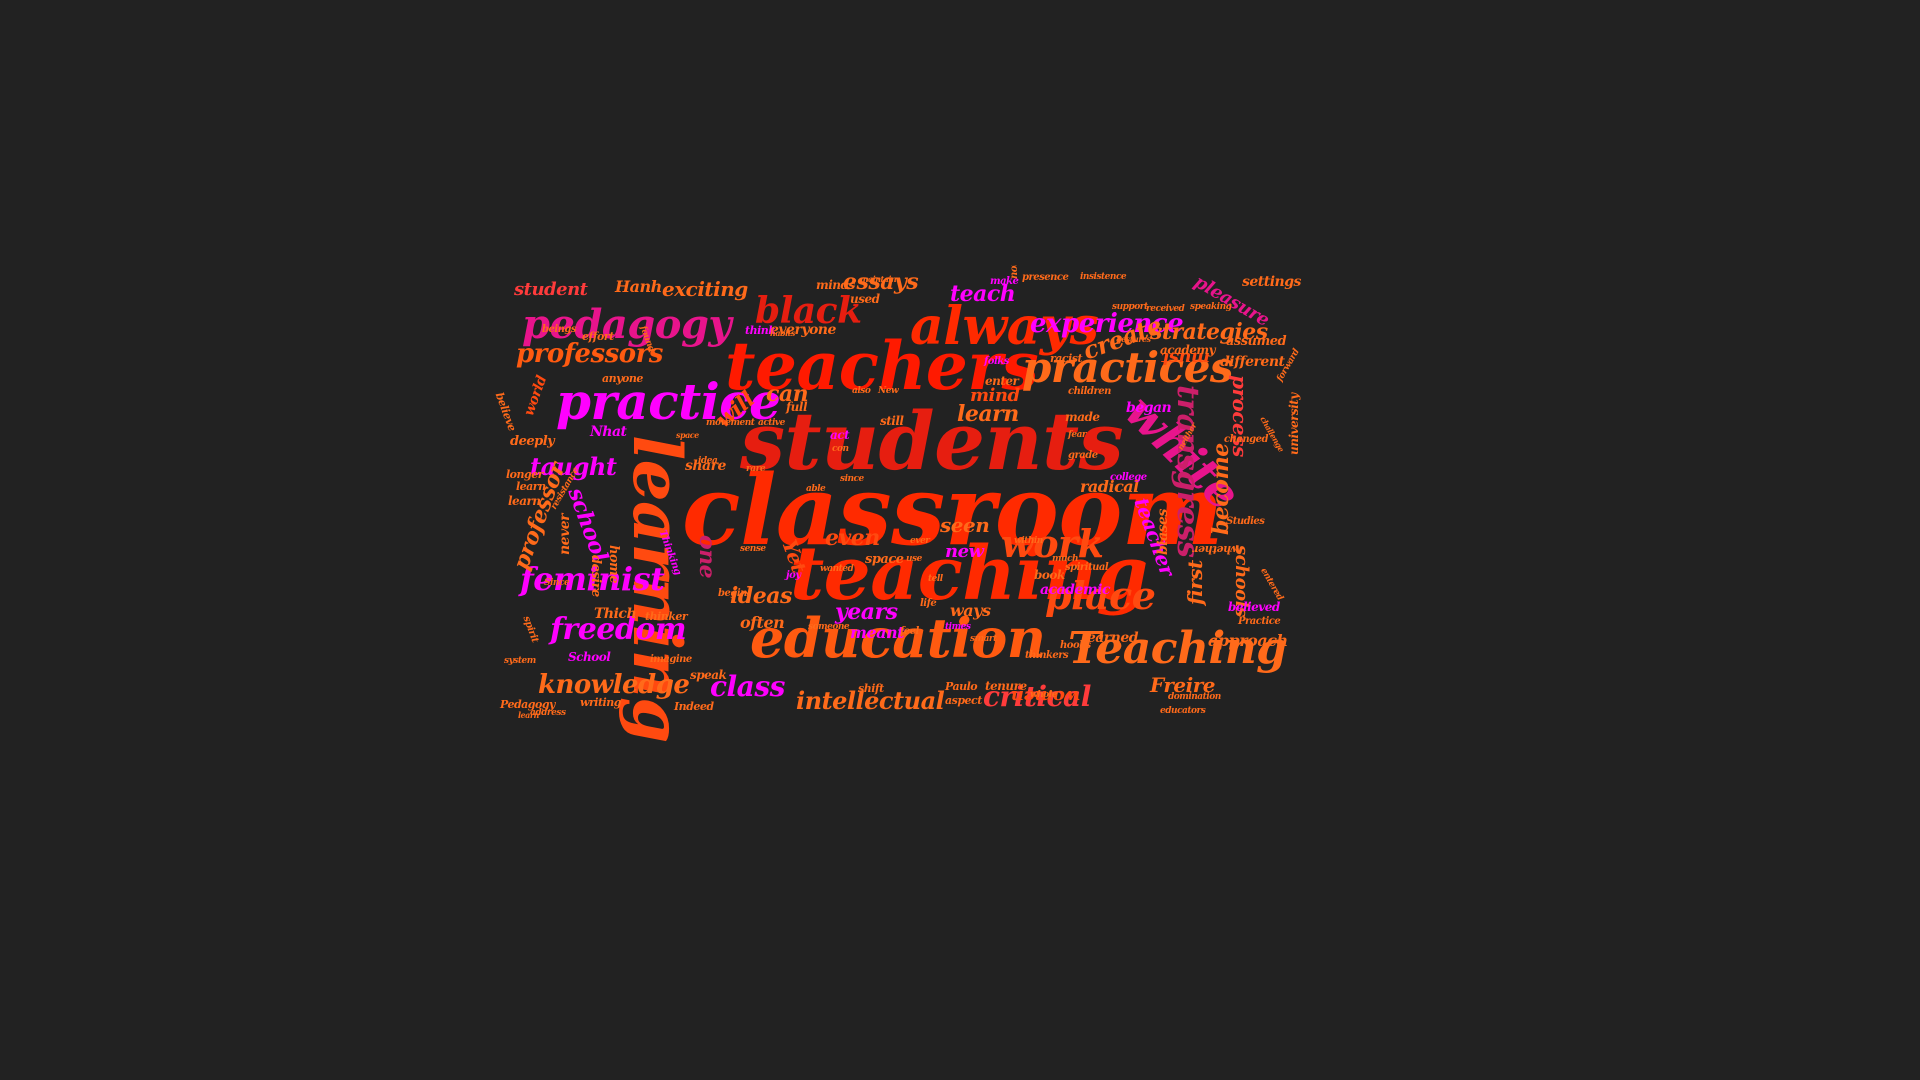 This screenshot has height=1080, width=1920. I want to click on word-teach: teach, so click(983, 294).